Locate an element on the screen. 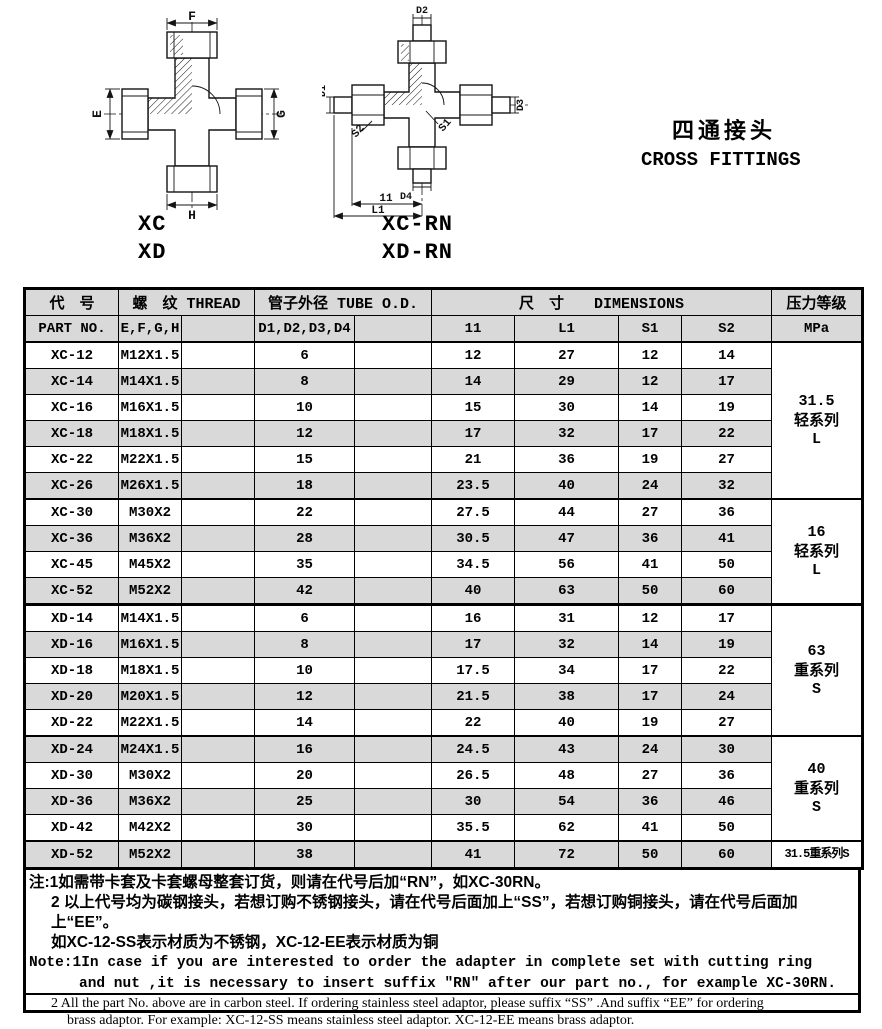 This screenshot has height=1029, width=882. dim-label-D3: D3 is located at coordinates (521, 105).